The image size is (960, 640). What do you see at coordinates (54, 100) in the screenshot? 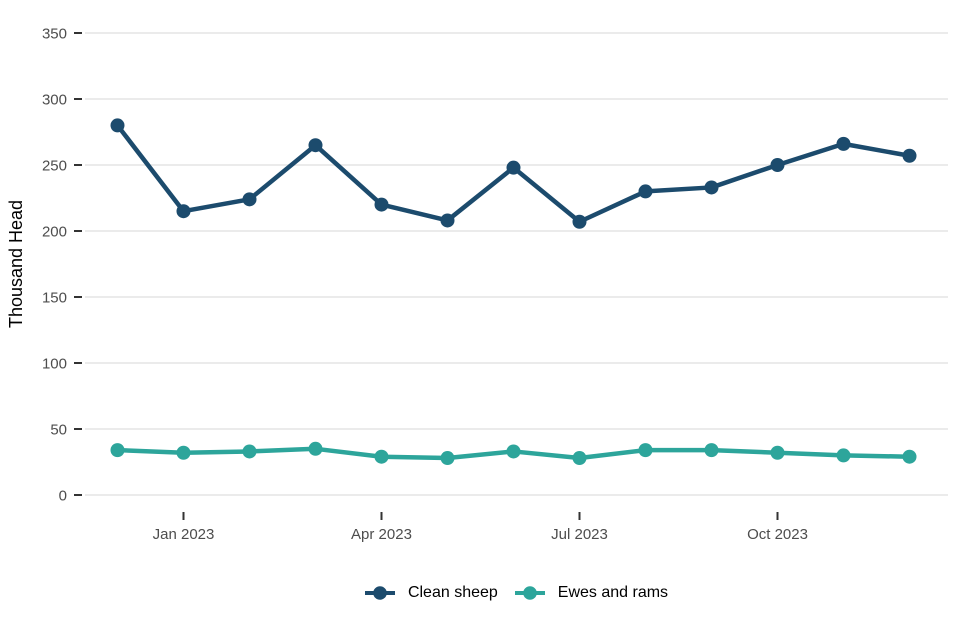
I see `y-tick-label-300: 300` at bounding box center [54, 100].